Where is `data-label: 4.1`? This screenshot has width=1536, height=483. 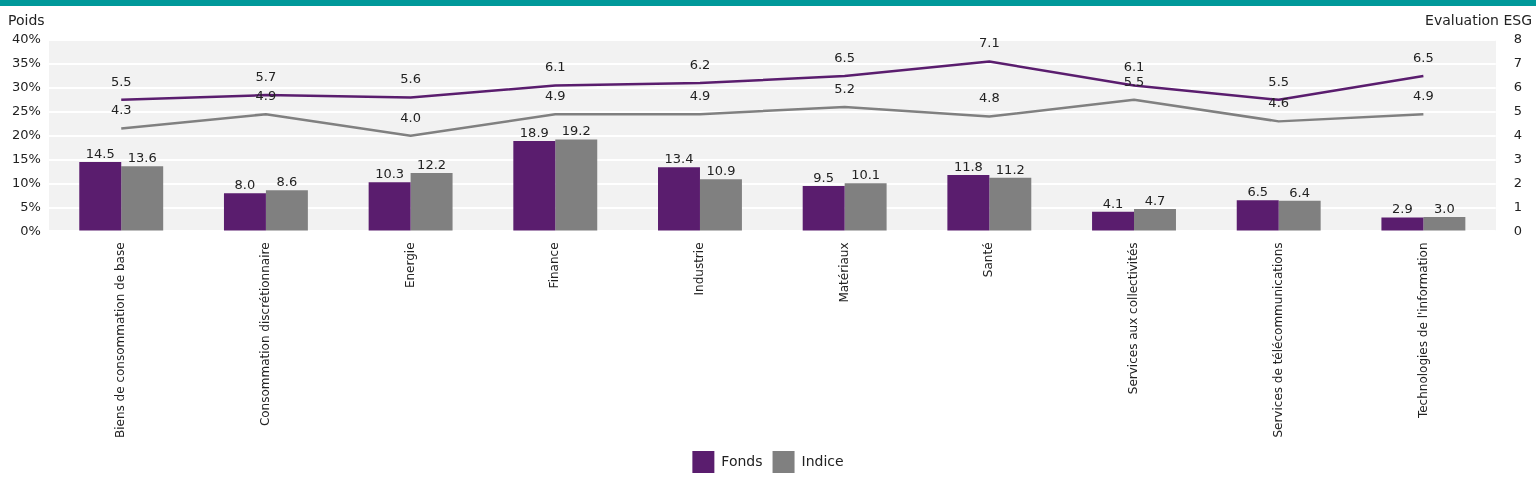 data-label: 4.1 is located at coordinates (1113, 203).